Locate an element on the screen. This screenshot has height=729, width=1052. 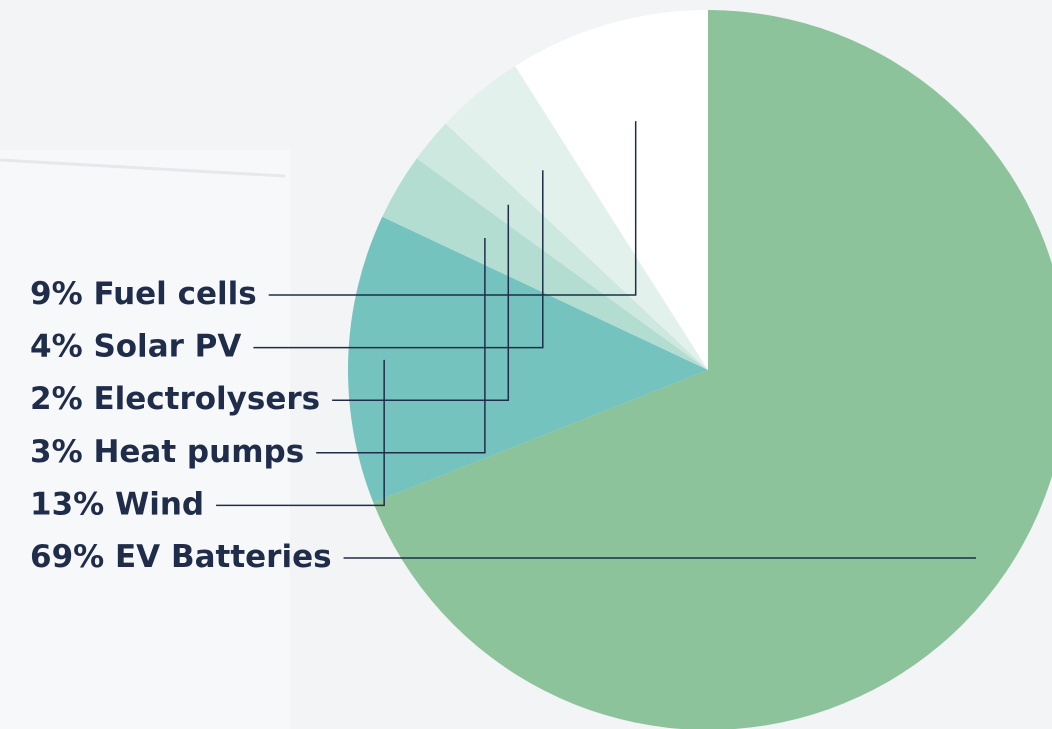
category-label: Fuel cells is located at coordinates (174, 294).